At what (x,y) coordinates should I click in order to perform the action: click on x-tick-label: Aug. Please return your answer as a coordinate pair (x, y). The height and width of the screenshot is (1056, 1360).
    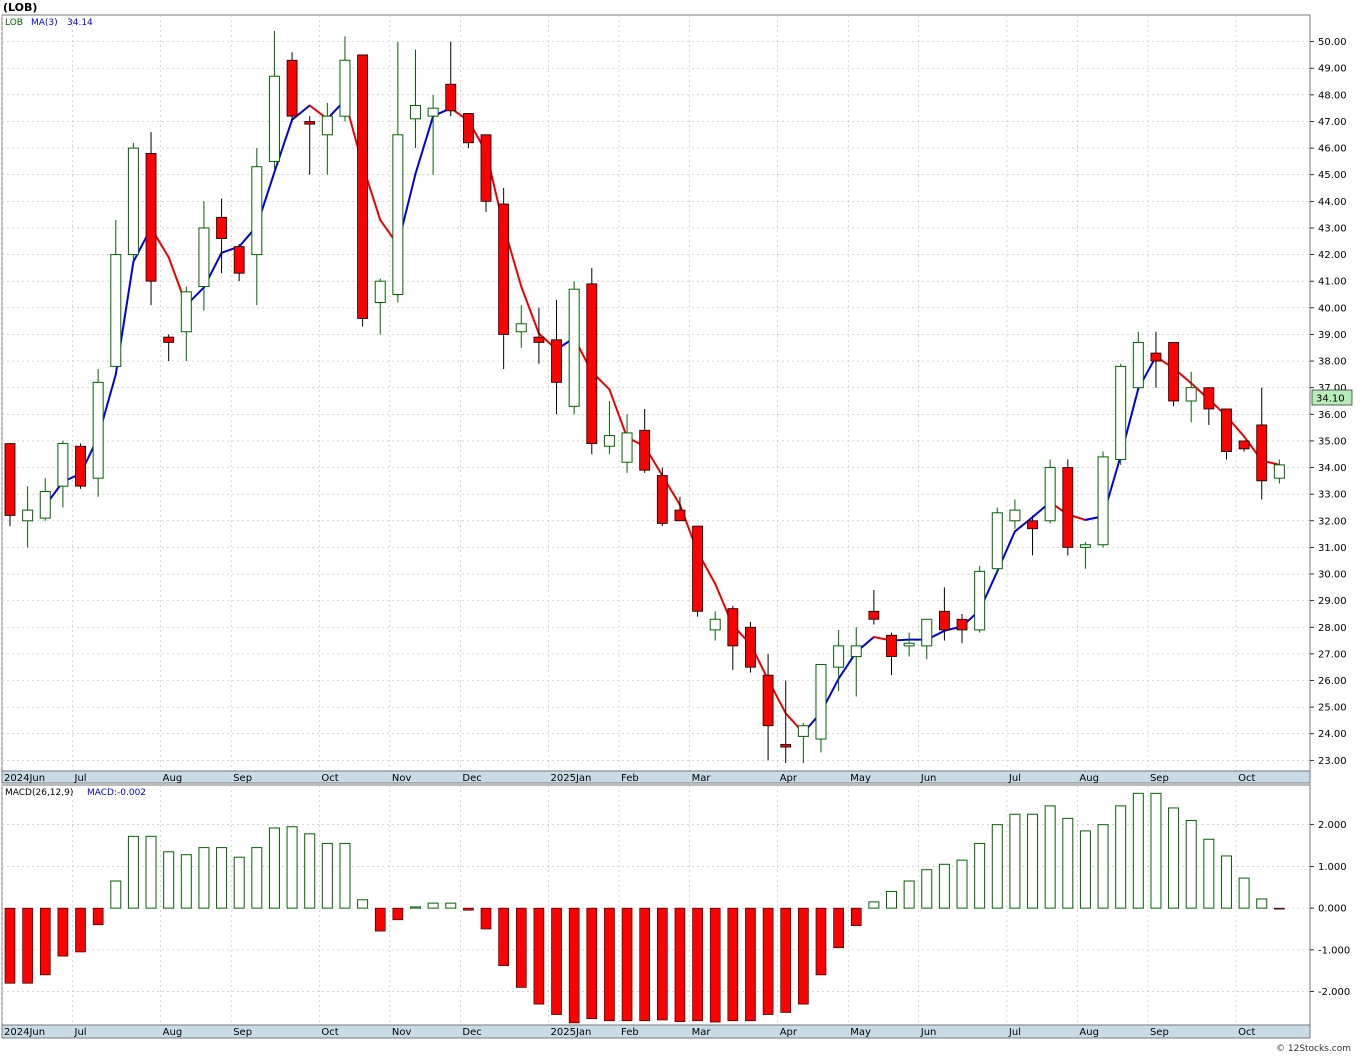
    Looking at the image, I should click on (173, 1032).